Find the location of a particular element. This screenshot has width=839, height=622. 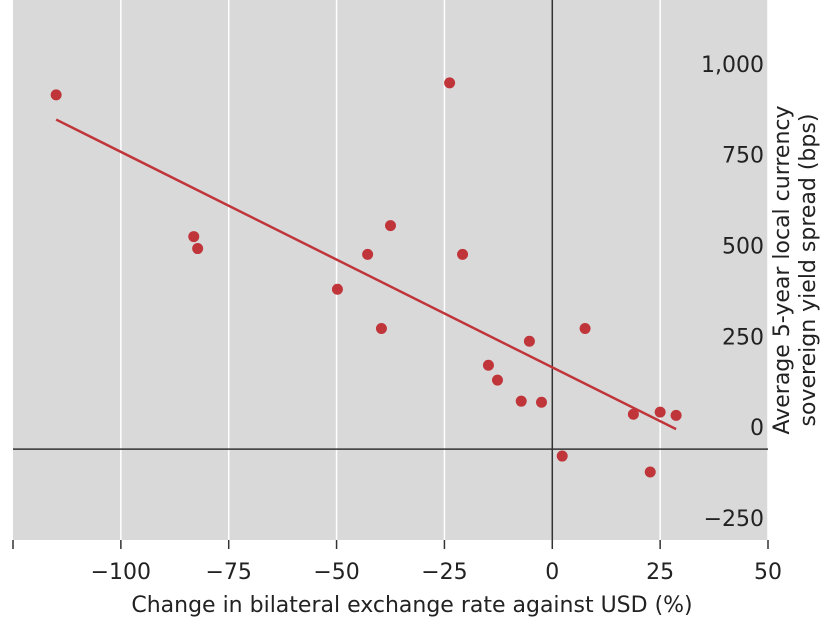

y-tick-label: 250 is located at coordinates (743, 337).